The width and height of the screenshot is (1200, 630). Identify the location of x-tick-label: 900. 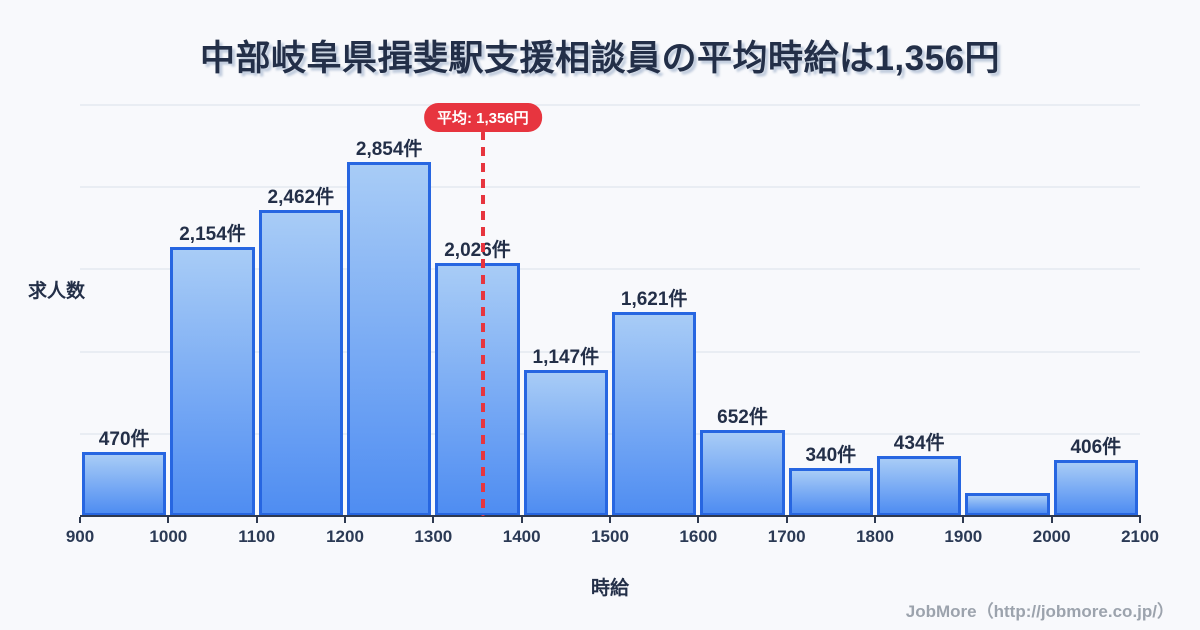
(80, 536).